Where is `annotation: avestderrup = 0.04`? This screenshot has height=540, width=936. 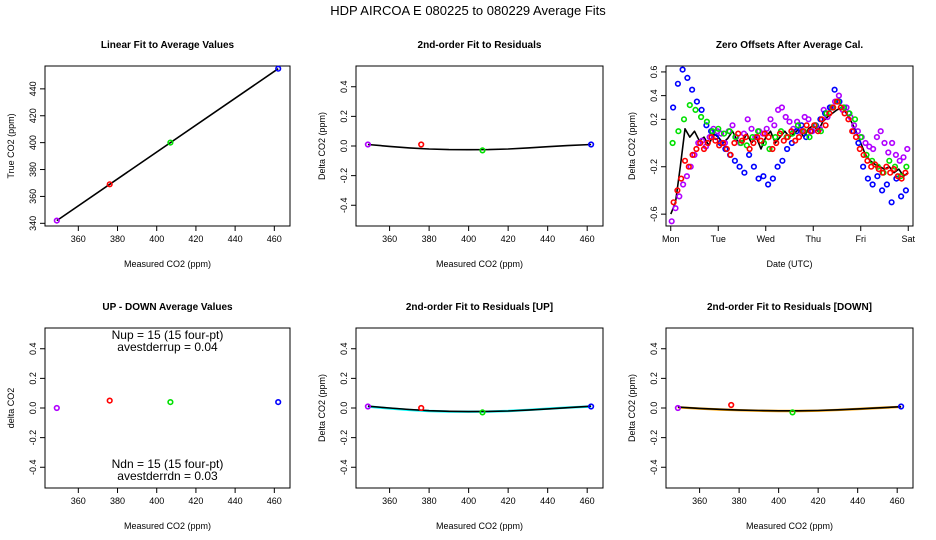 annotation: avestderrup = 0.04 is located at coordinates (167, 347).